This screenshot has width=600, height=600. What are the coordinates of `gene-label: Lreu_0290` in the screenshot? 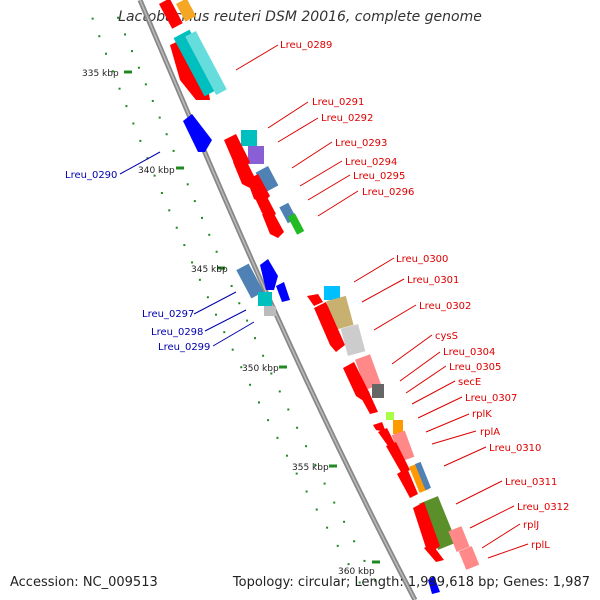 It's located at (91, 175).